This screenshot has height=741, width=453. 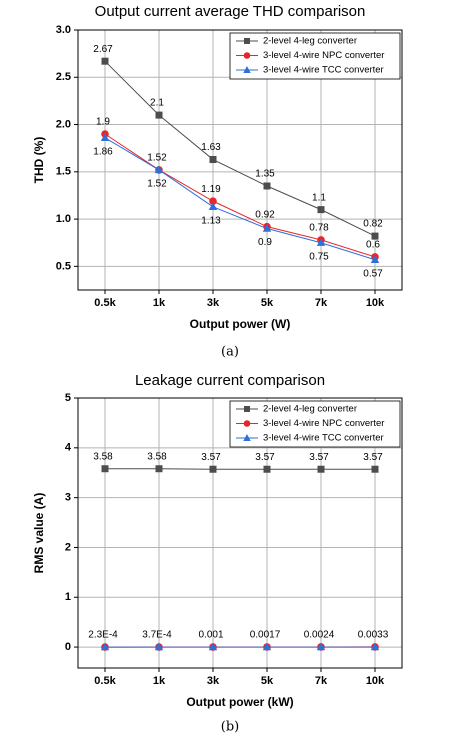 What do you see at coordinates (68, 597) in the screenshot?
I see `y-tick-label: 1` at bounding box center [68, 597].